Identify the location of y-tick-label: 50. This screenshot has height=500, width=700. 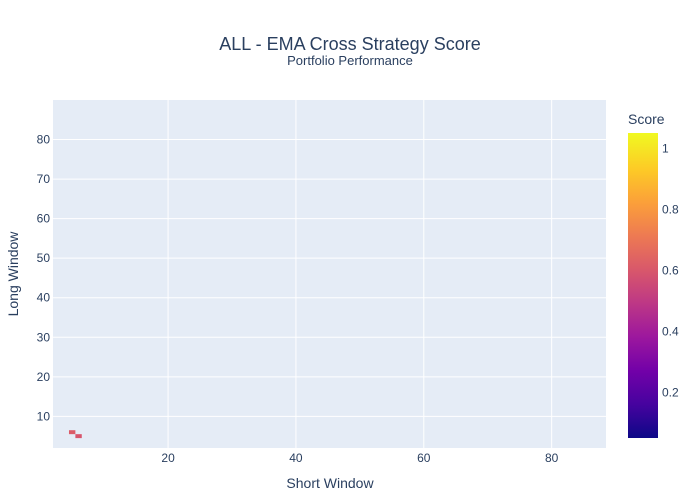
(44, 258).